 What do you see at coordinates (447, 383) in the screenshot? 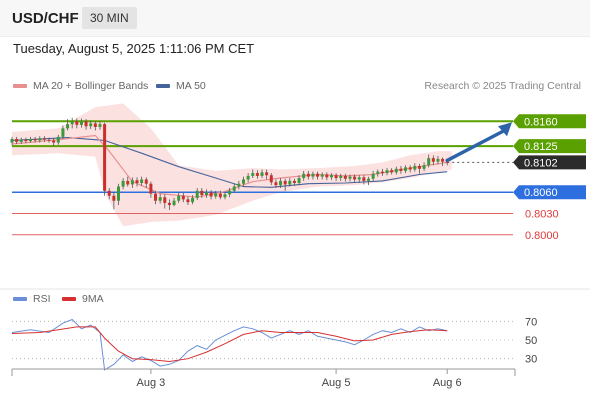
I see `x-tick-label: Aug 6` at bounding box center [447, 383].